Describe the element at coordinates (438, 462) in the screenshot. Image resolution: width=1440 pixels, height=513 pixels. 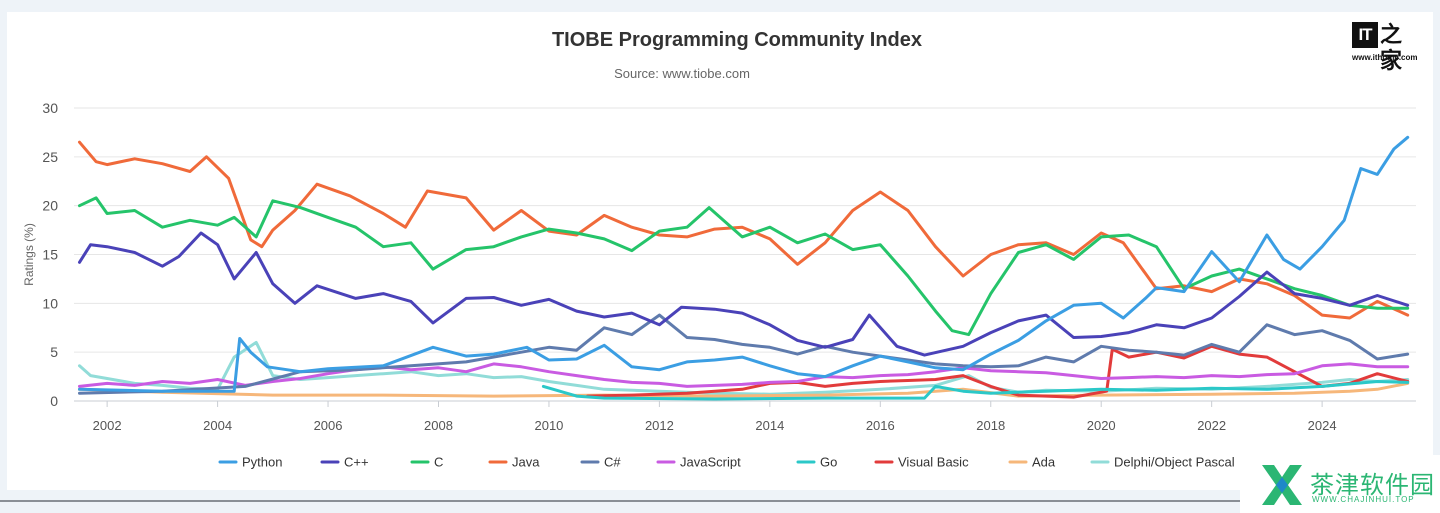
I see `legend-label-c: C` at that location.